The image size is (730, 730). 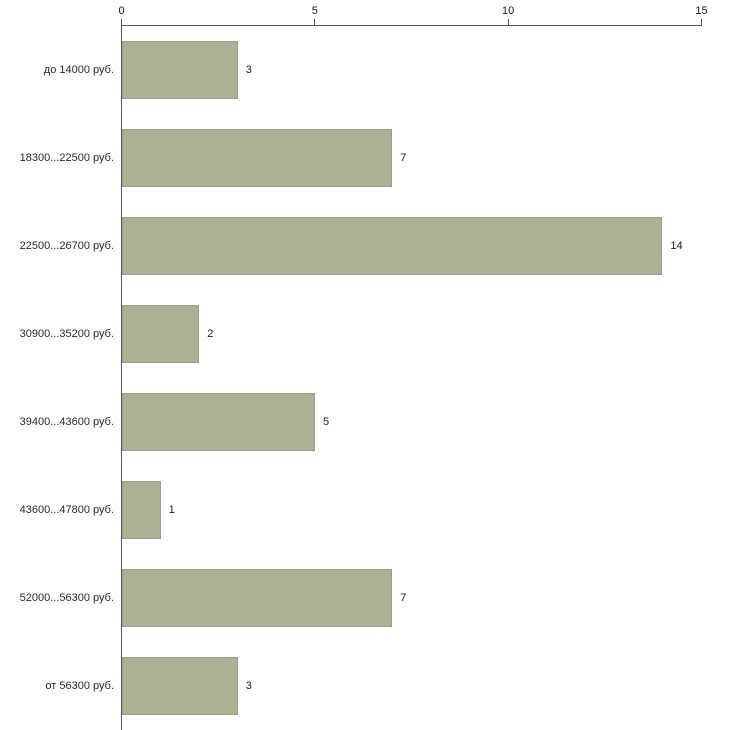 I want to click on category-label: от 56300 руб., so click(x=79, y=686).